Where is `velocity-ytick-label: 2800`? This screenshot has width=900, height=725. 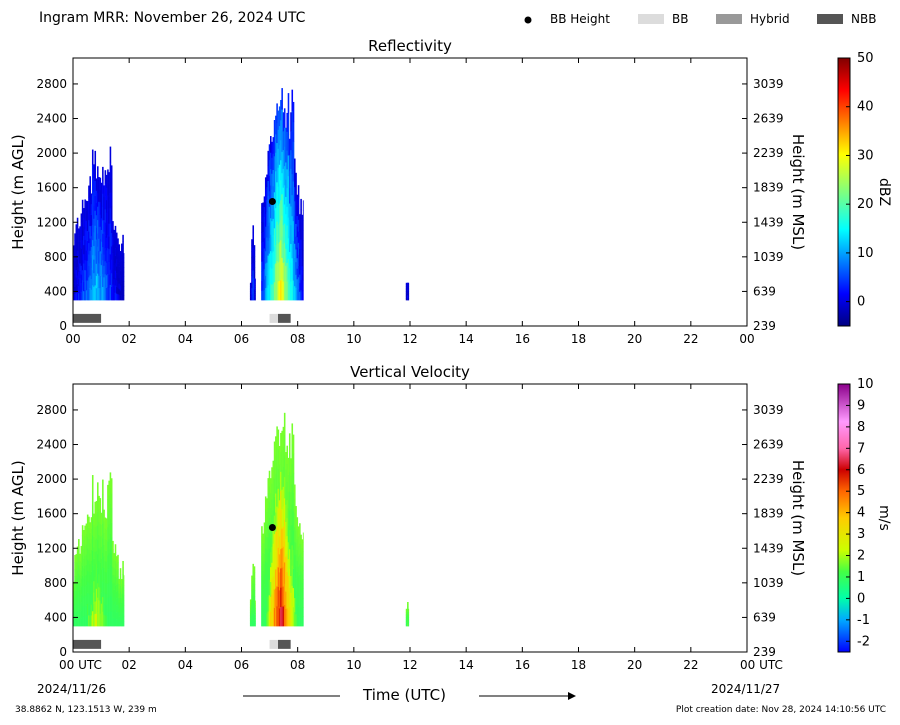
velocity-ytick-label: 2800 is located at coordinates (51, 410).